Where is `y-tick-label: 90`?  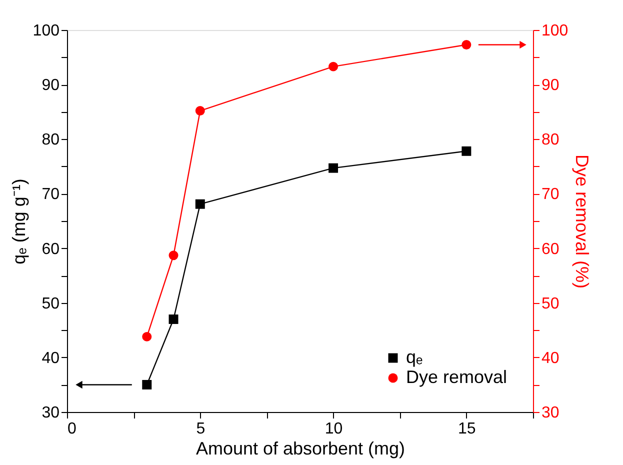
y-tick-label: 90 is located at coordinates (51, 85).